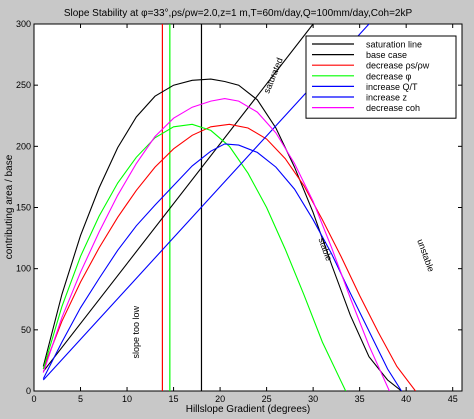 This screenshot has height=419, width=474. What do you see at coordinates (393, 108) in the screenshot?
I see `legend-label-decrease-coh: decrease coh` at bounding box center [393, 108].